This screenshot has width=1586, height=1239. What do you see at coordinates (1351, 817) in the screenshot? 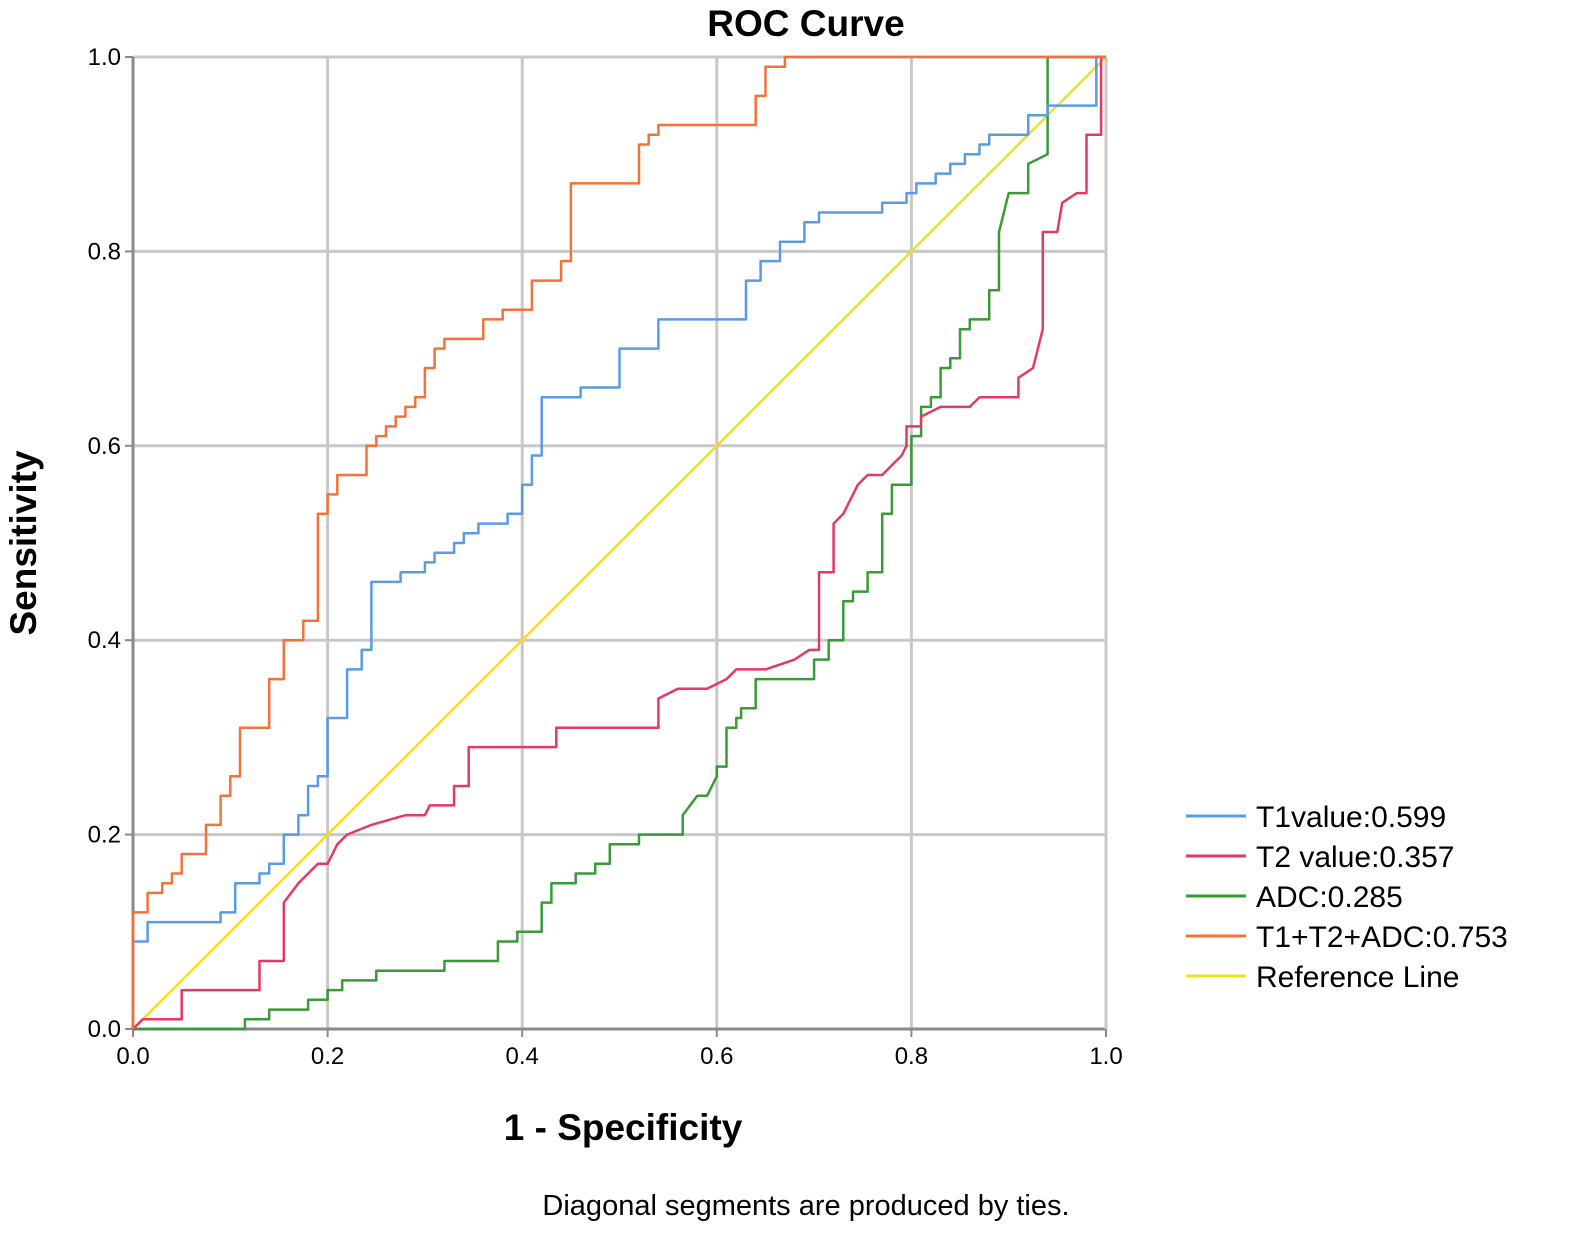
I see `legend-label-0: T1value:0.599` at bounding box center [1351, 817].